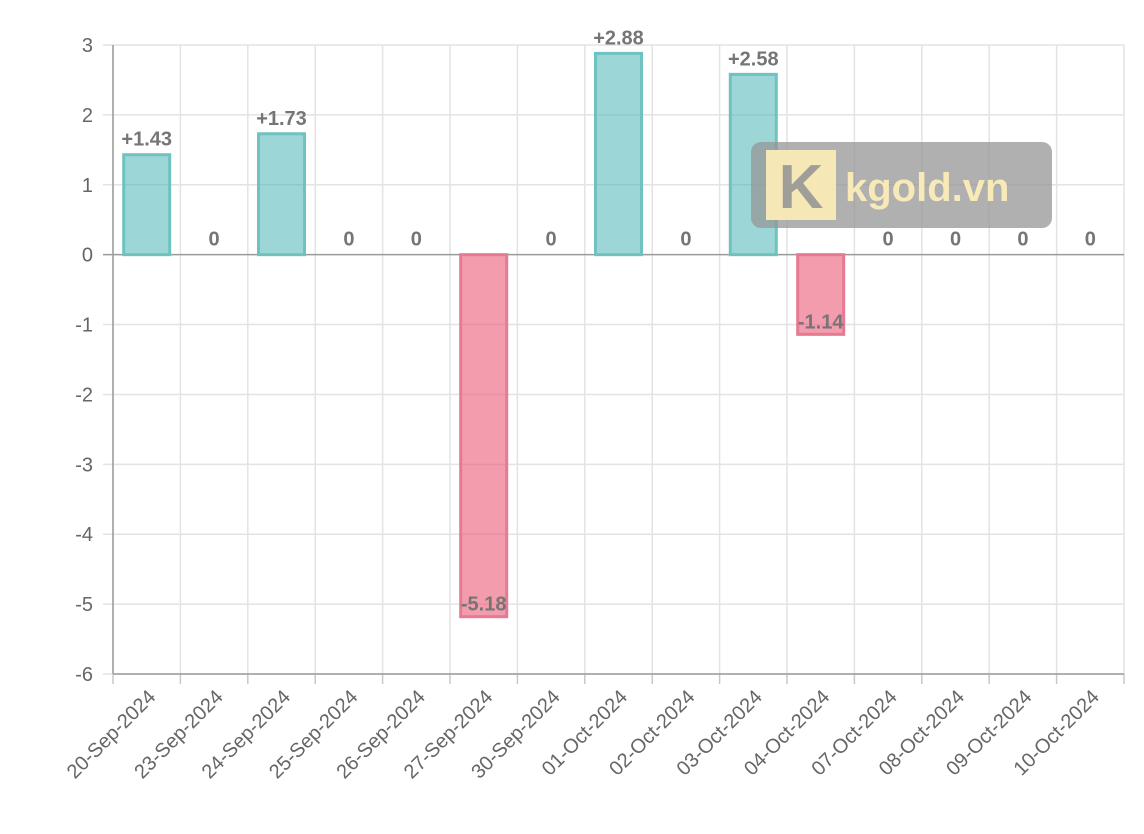 This screenshot has height=834, width=1144. I want to click on data-label: +2.88, so click(618, 38).